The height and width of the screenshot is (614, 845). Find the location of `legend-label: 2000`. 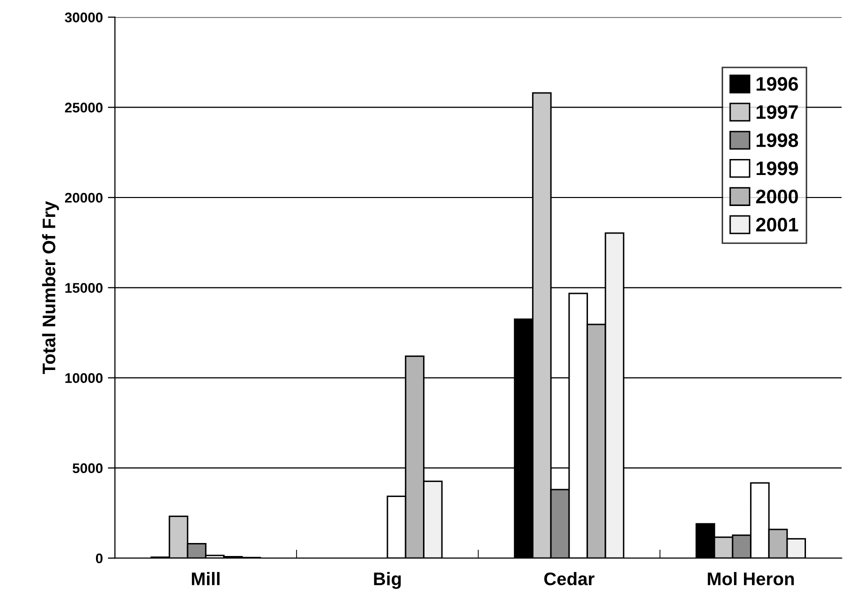

legend-label: 2000 is located at coordinates (777, 197).